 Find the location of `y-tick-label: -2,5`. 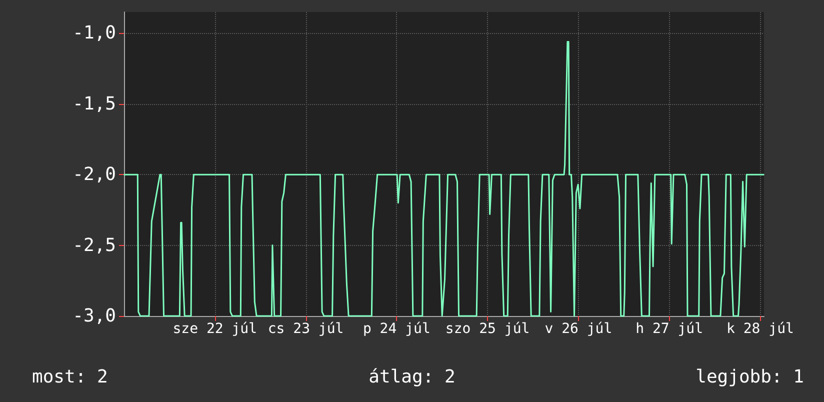

y-tick-label: -2,5 is located at coordinates (94, 245).